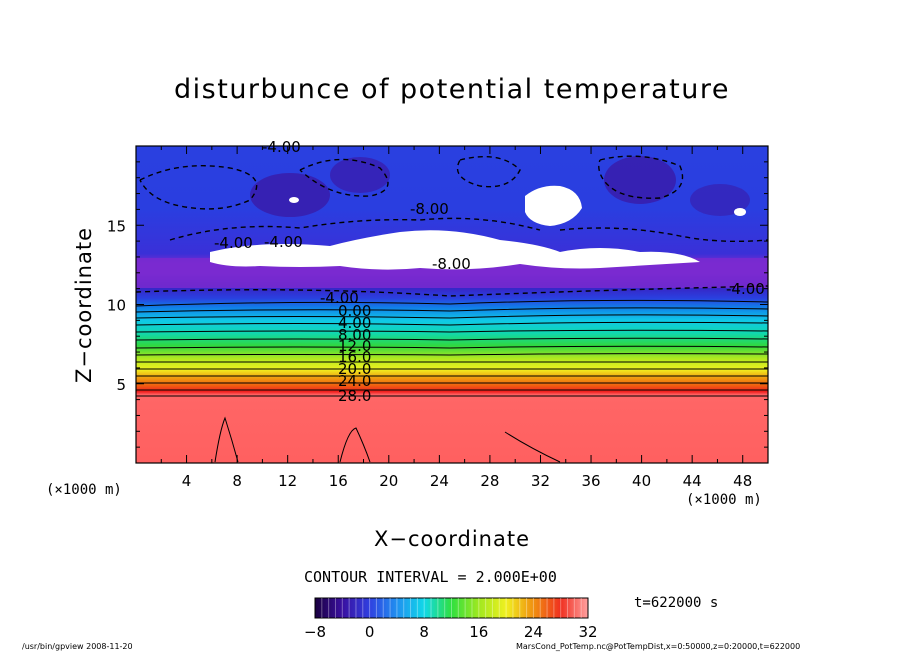 The image size is (904, 654). Describe the element at coordinates (287, 481) in the screenshot. I see `x-tick-label: 12` at that location.